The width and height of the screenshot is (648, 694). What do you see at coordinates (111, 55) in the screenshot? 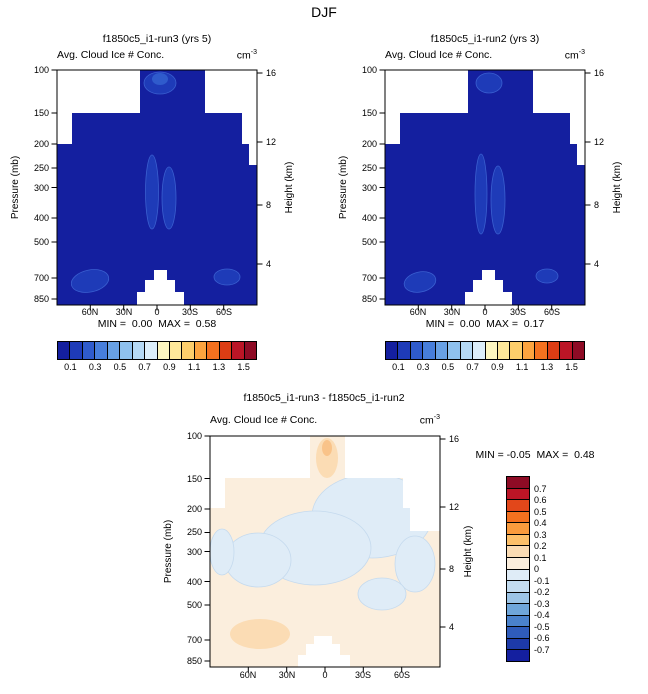
I see `panel1-variable-label: Avg. Cloud Ice # Conc.` at bounding box center [111, 55].